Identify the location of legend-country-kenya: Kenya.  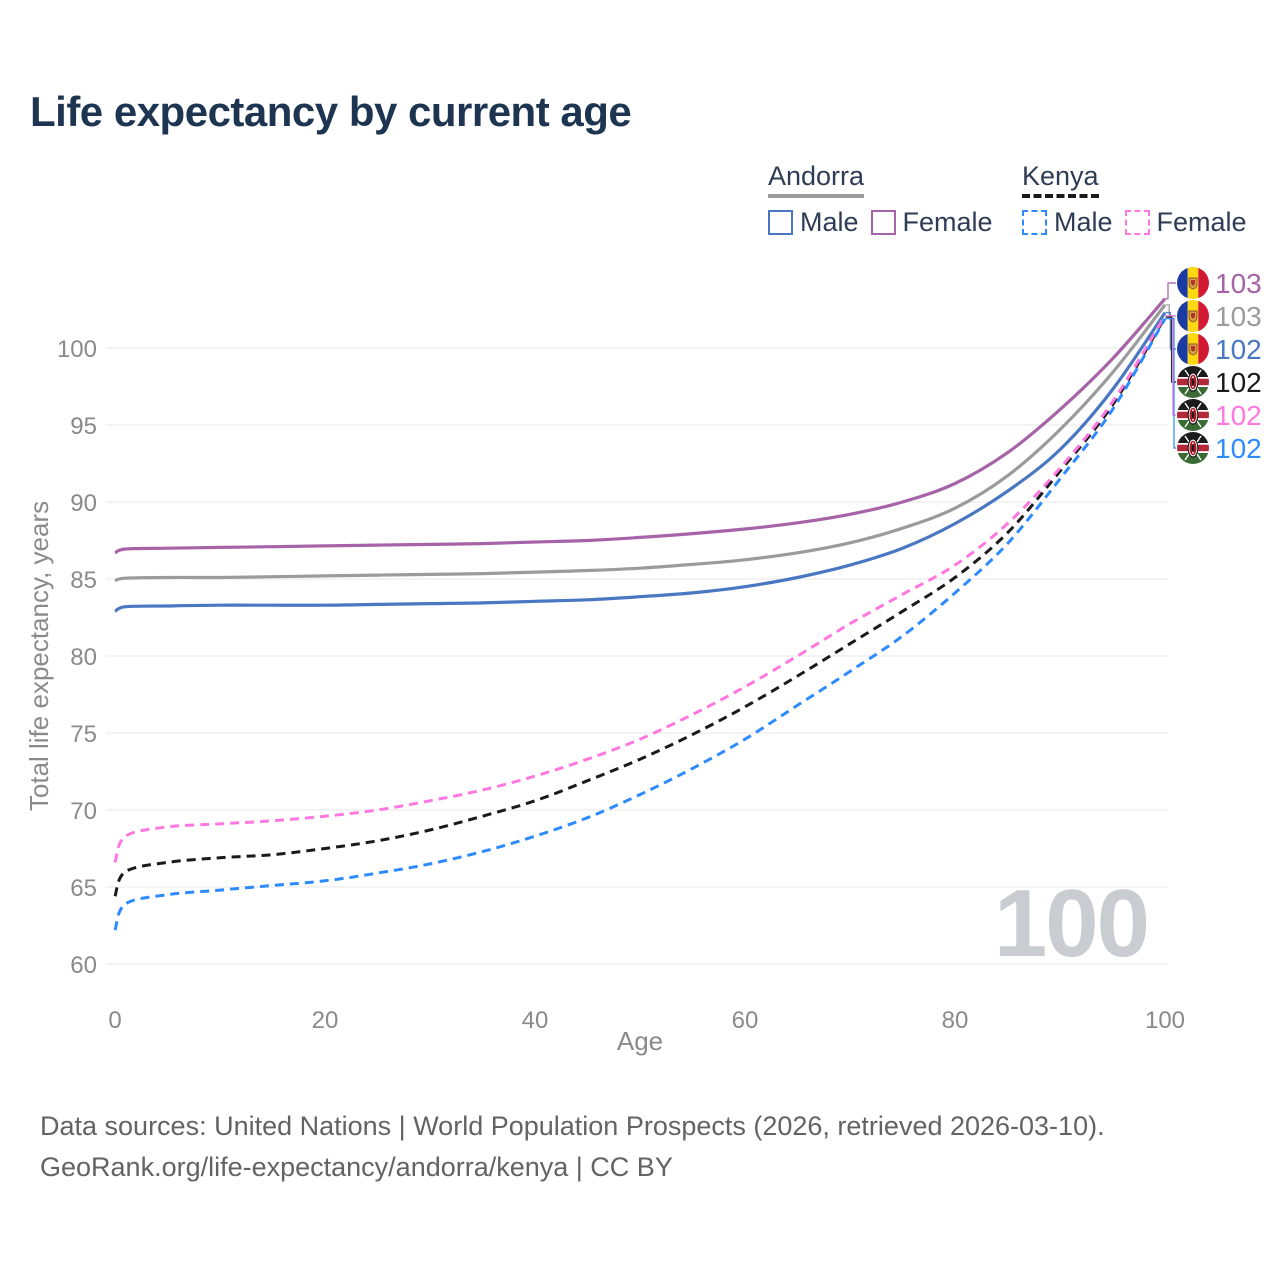
(1060, 179).